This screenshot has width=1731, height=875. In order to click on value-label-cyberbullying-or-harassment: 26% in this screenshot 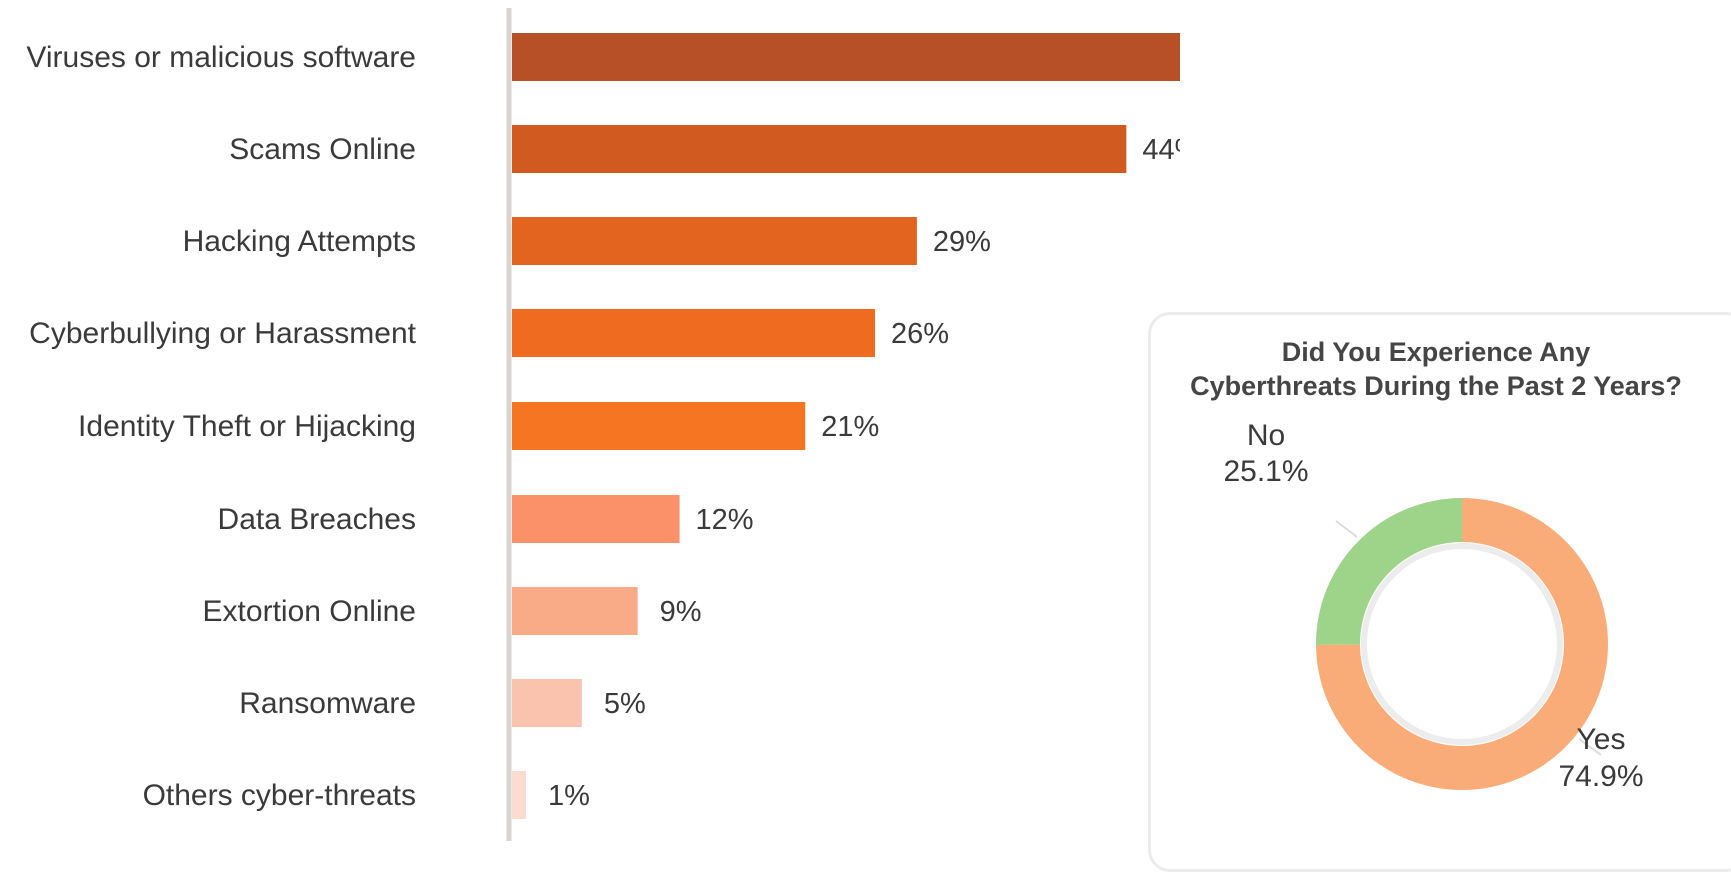, I will do `click(920, 334)`.